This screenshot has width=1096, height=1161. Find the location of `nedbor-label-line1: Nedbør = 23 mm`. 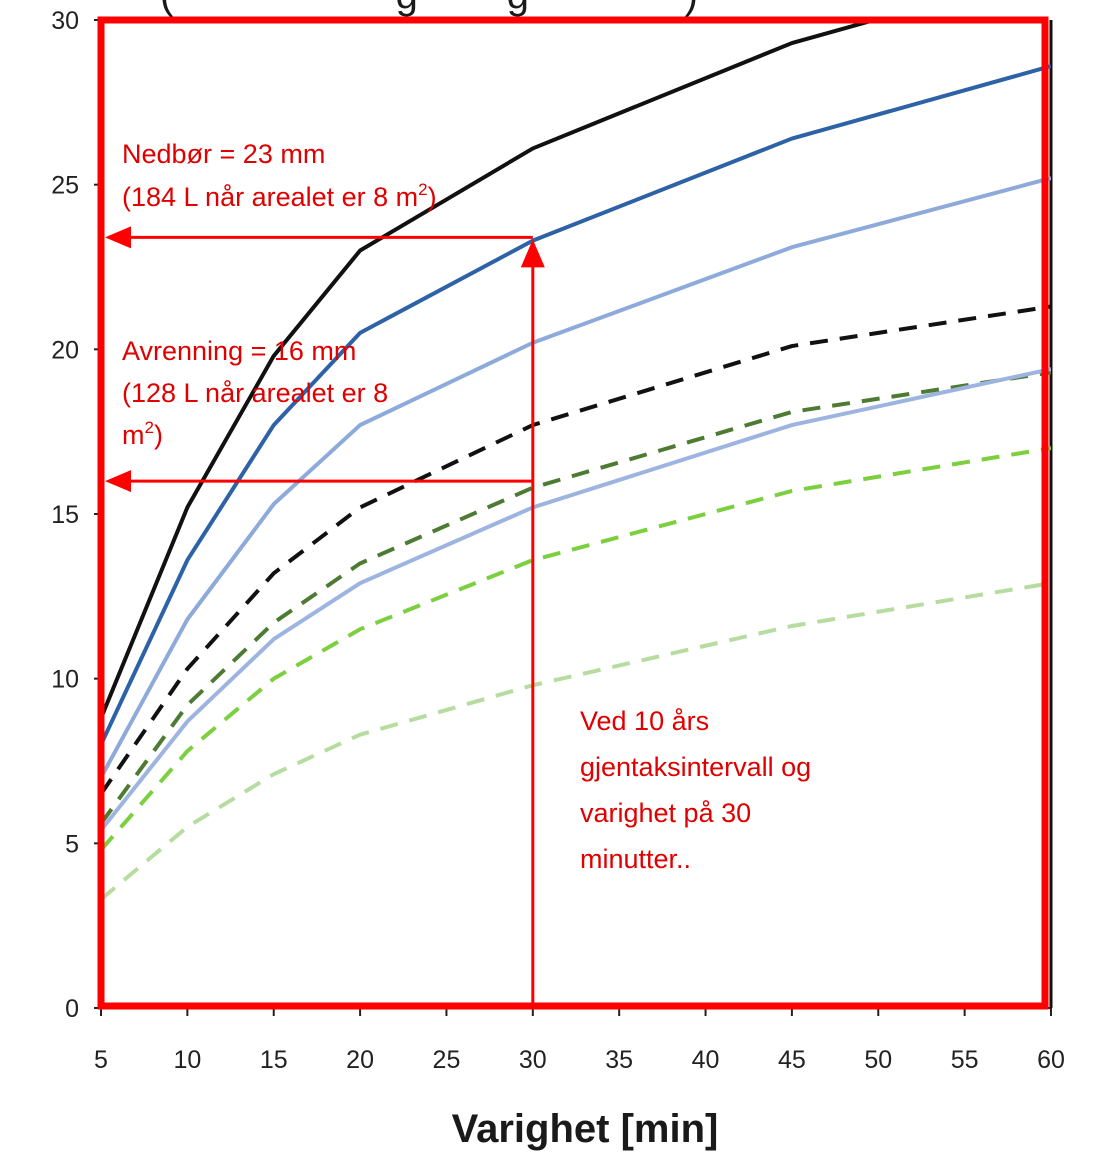

nedbor-label-line1: Nedbør = 23 mm is located at coordinates (223, 154).